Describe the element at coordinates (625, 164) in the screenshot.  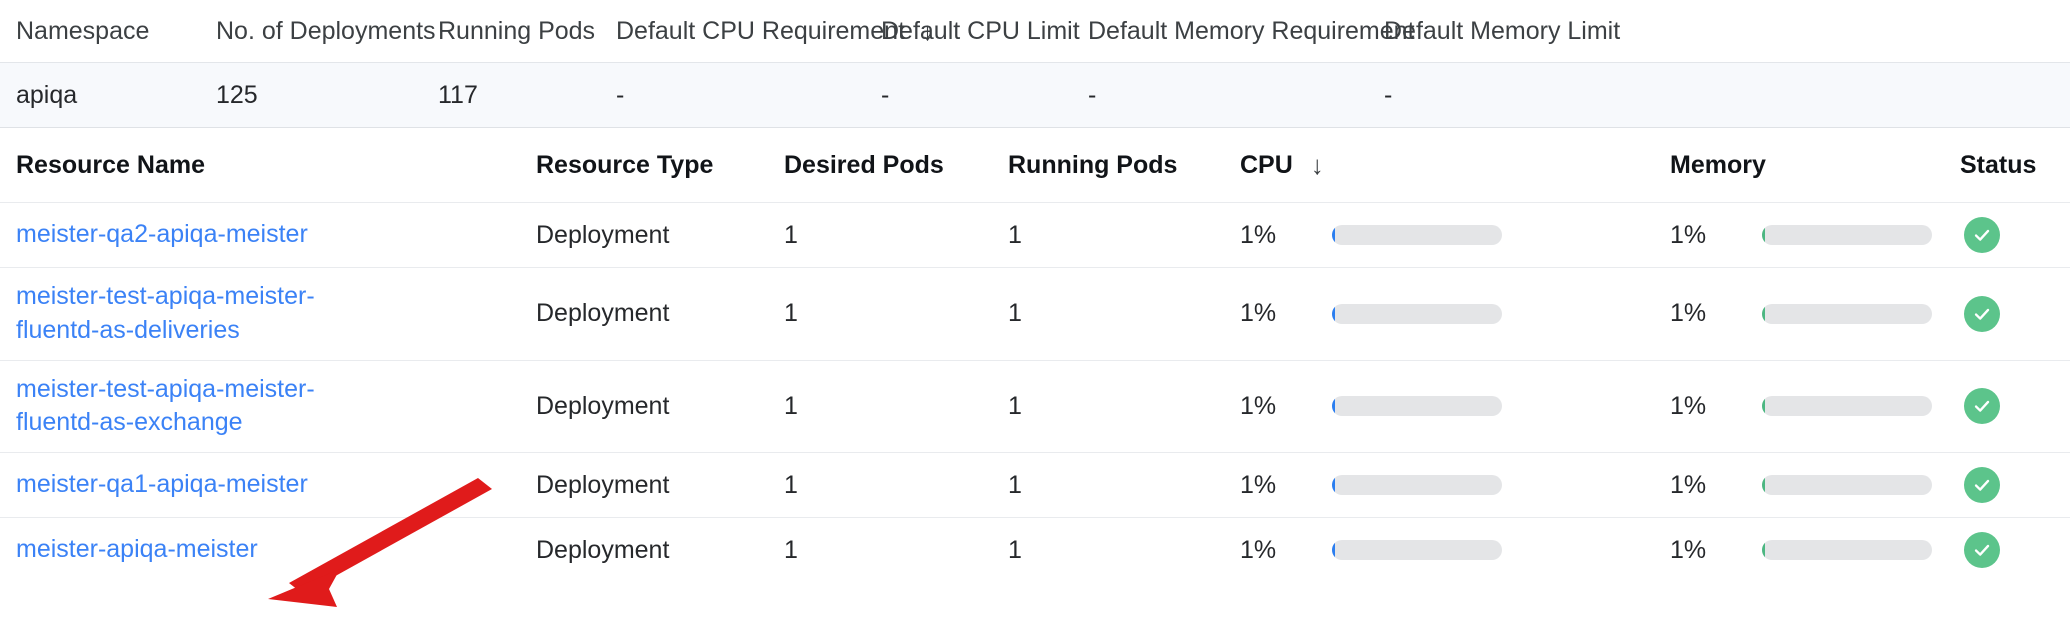
I see `column-header-label: Resource Type` at that location.